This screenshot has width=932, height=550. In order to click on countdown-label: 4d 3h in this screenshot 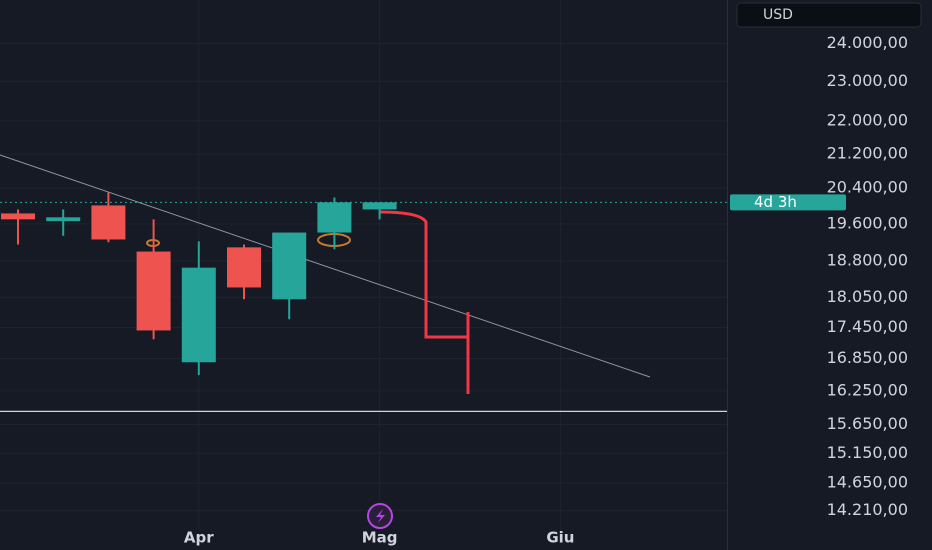, I will do `click(775, 202)`.